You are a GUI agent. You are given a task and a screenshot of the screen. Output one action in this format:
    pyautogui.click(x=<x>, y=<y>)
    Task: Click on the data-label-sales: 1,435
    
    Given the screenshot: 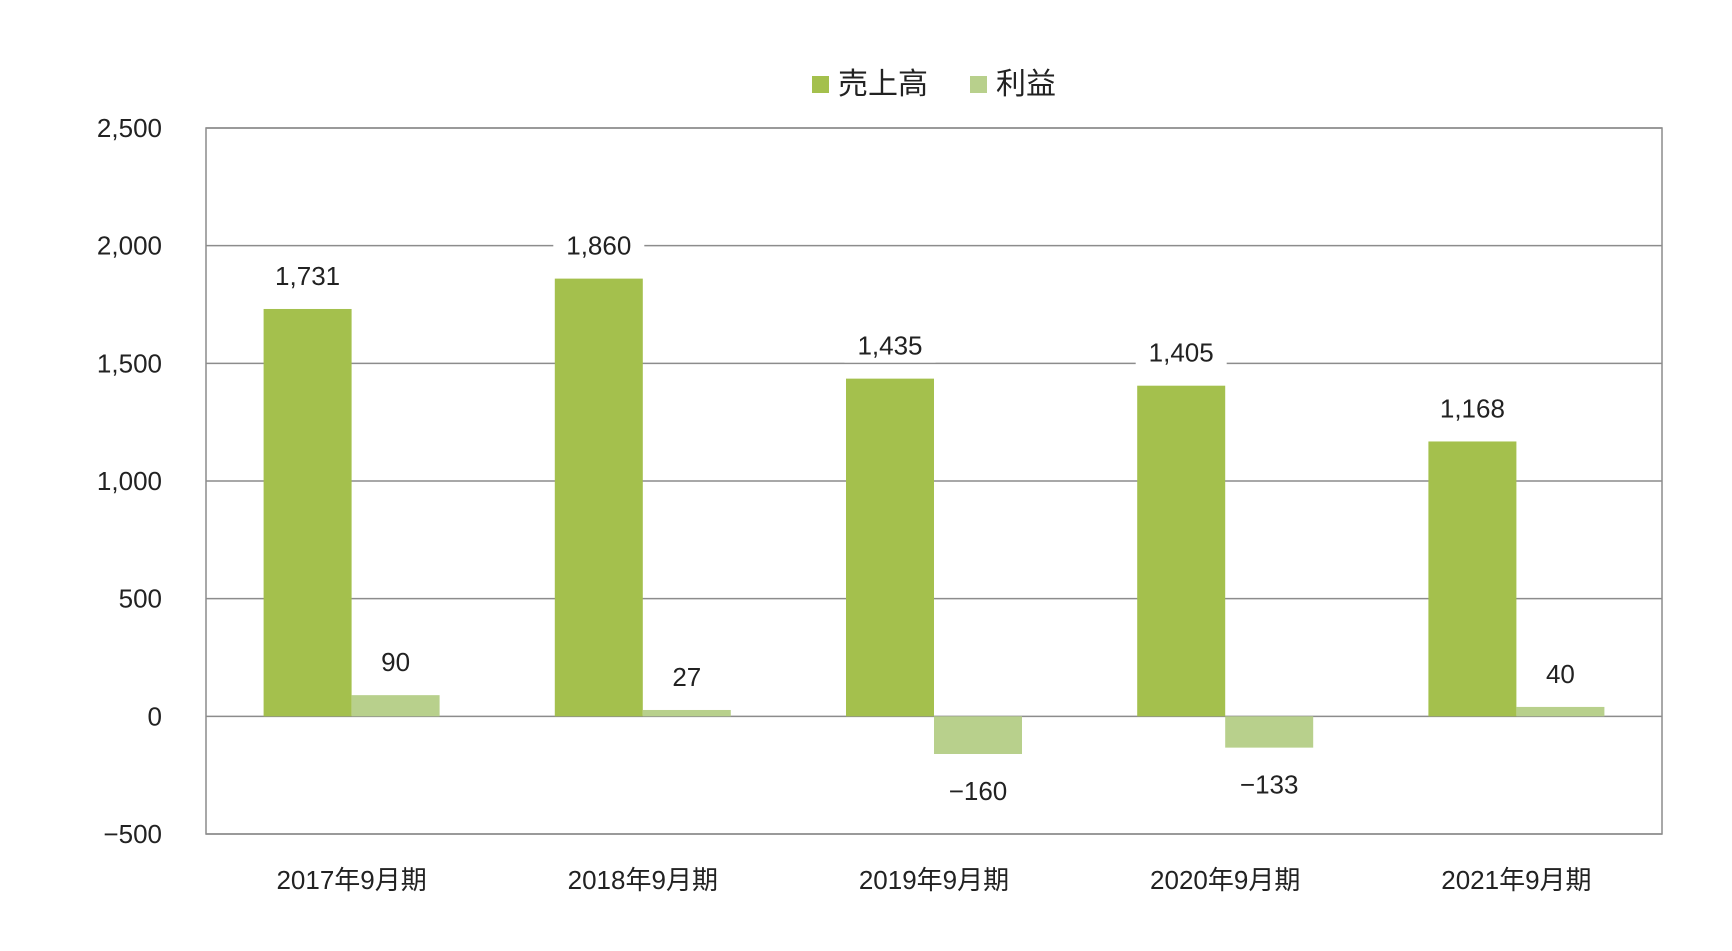 What is the action you would take?
    pyautogui.click(x=889, y=346)
    